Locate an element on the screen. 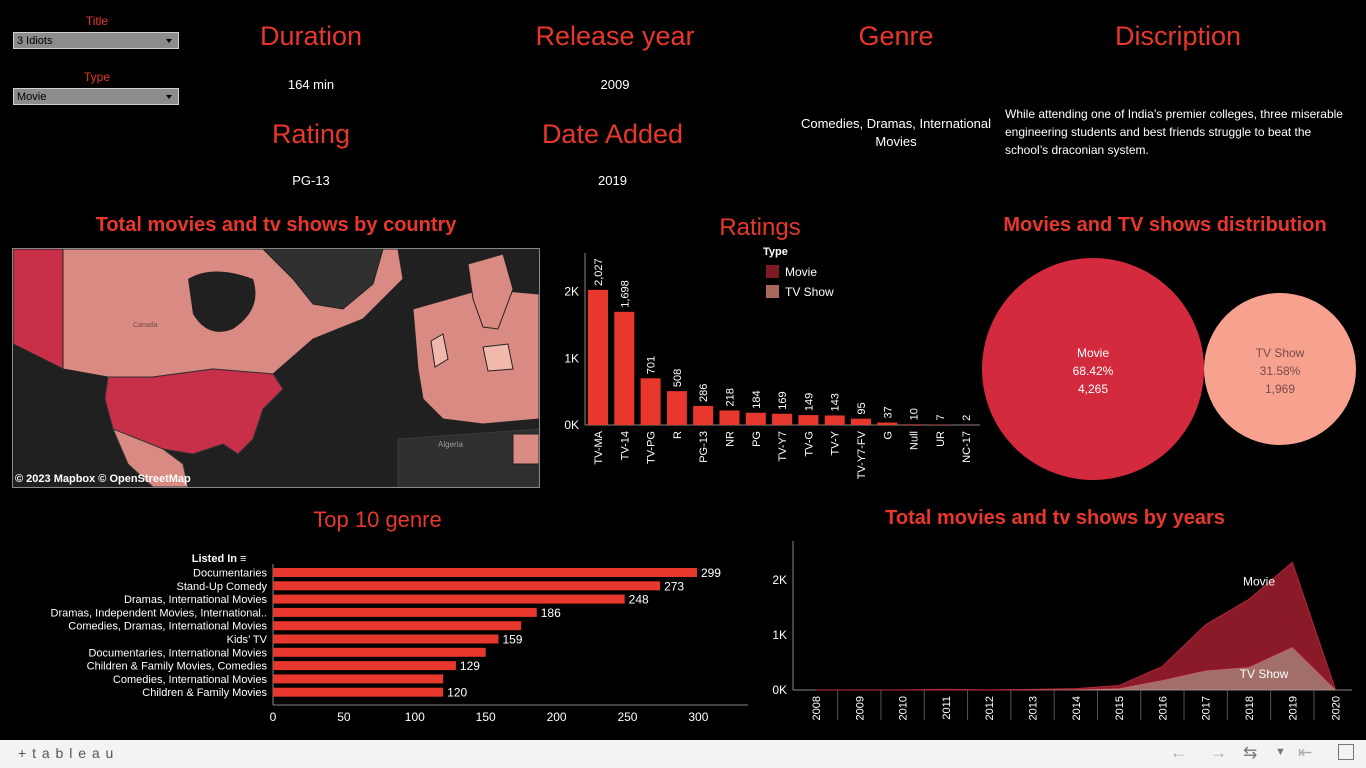  bubble-tv-percent: 31.58% is located at coordinates (1280, 371).